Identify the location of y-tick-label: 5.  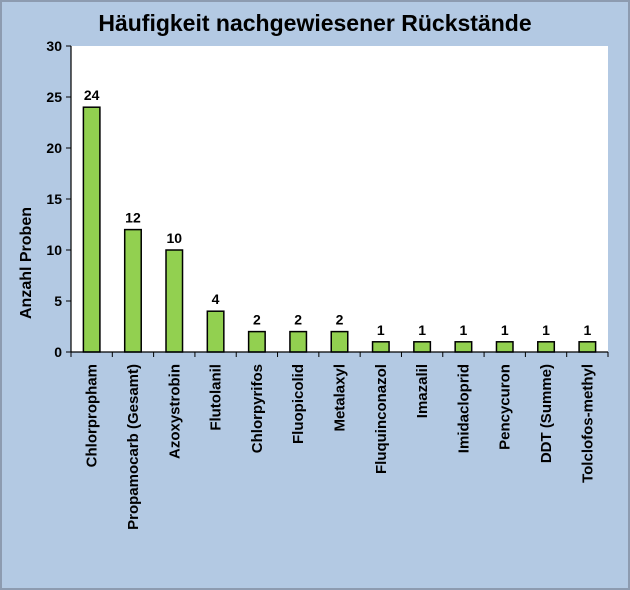
(58, 301).